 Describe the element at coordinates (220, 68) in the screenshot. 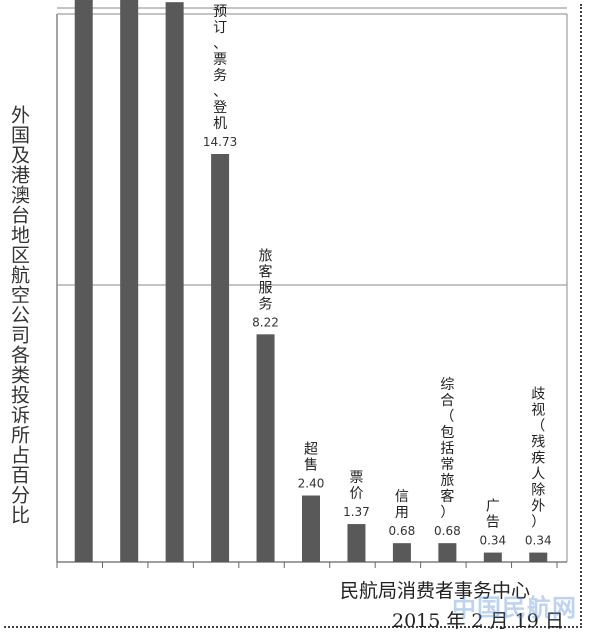

I see `category-label: 预订、票务、登机` at that location.